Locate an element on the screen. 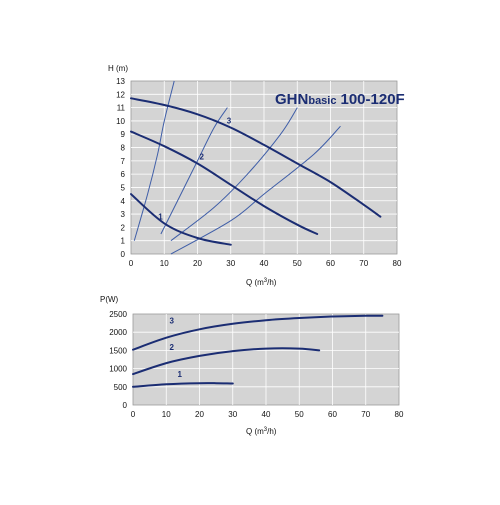  head-series is located at coordinates (256, 171).